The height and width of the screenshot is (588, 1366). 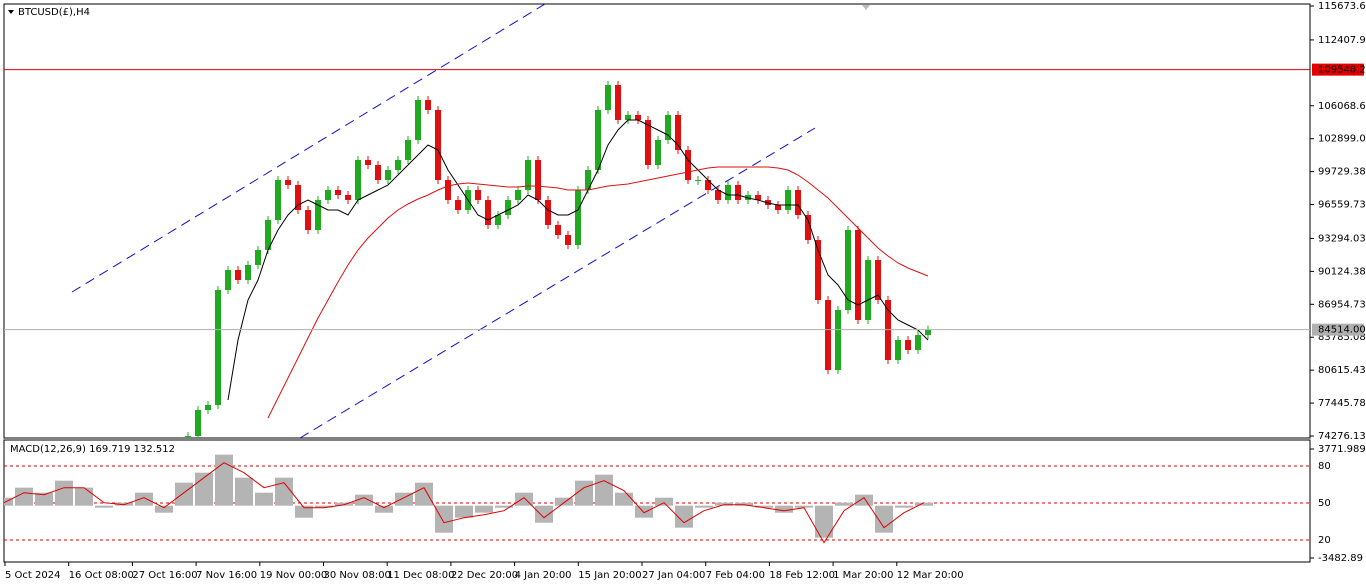 What do you see at coordinates (930, 575) in the screenshot?
I see `x-tick-label: 12 Mar 20:00` at bounding box center [930, 575].